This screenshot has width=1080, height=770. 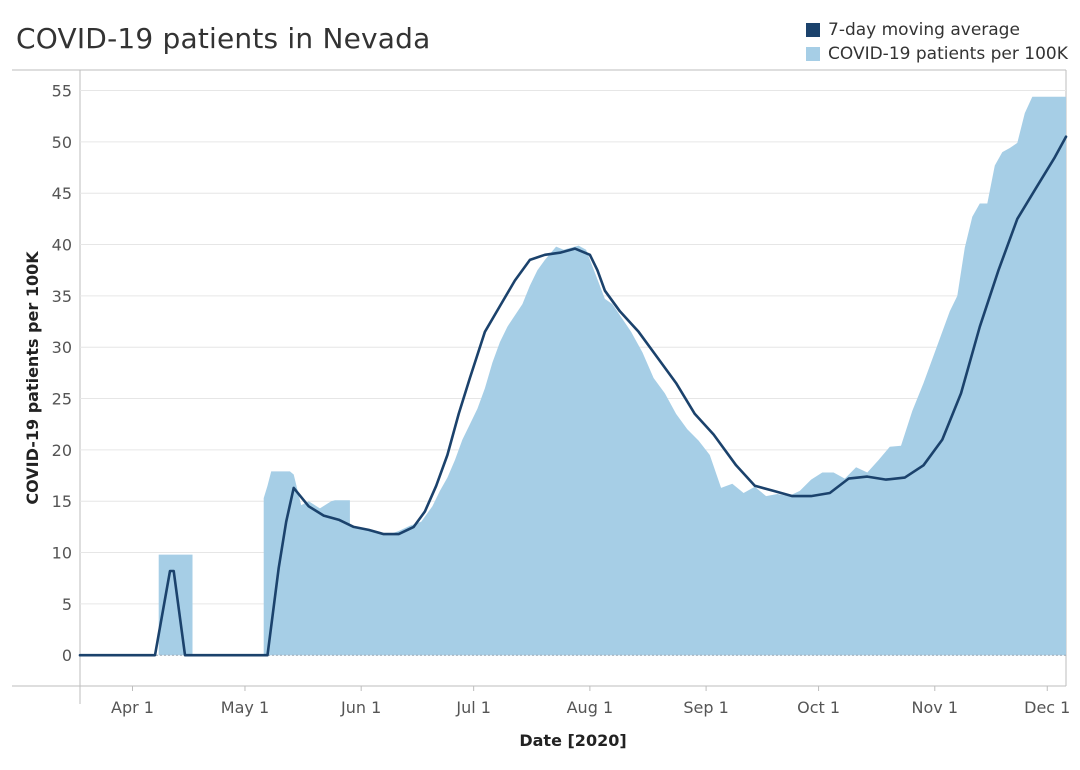 I want to click on legend-swatch-moving-average, so click(x=813, y=30).